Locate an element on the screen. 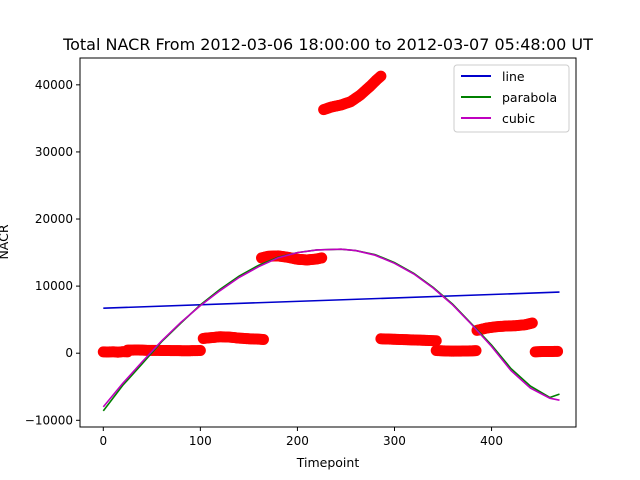 The height and width of the screenshot is (480, 640). legend-label-parabola: parabola is located at coordinates (529, 97).